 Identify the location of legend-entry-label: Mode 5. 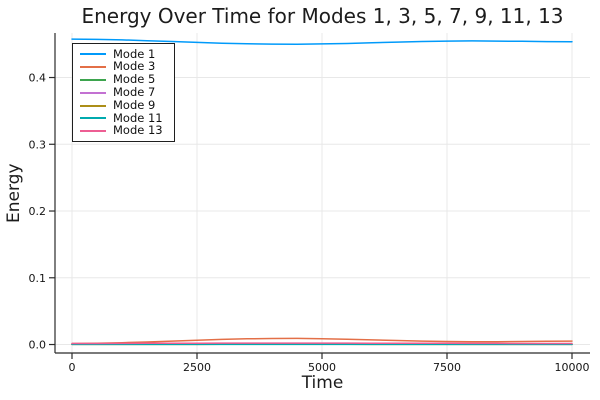
(134, 79).